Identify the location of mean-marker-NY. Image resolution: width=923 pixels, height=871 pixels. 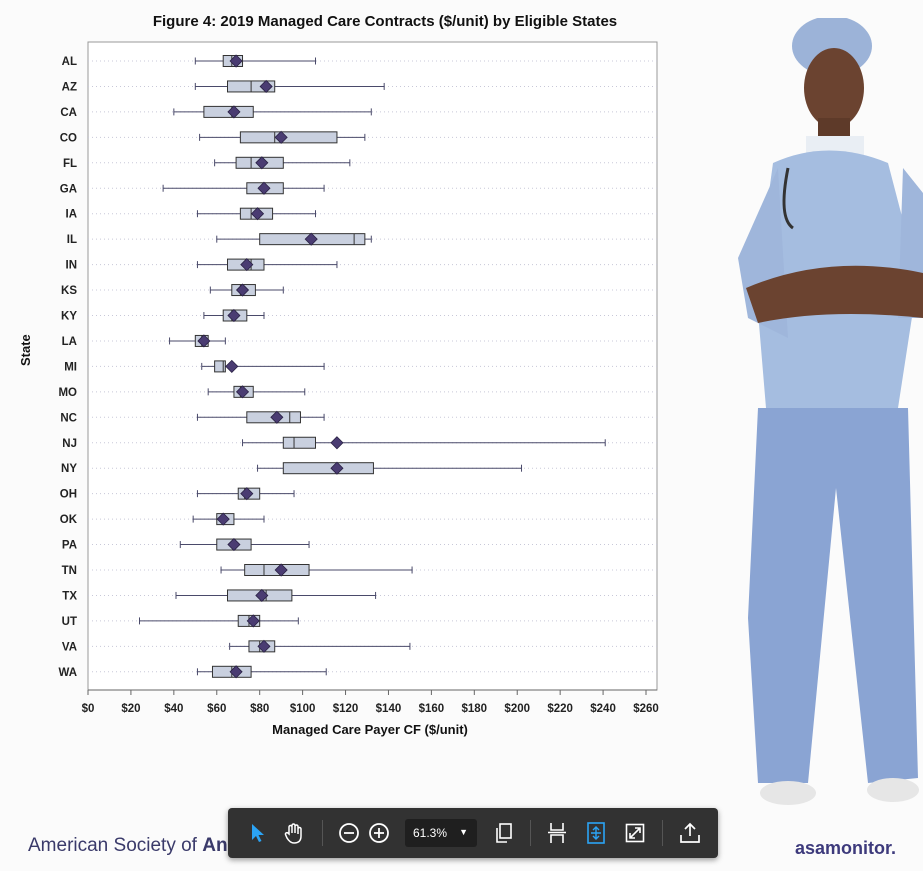
(337, 468).